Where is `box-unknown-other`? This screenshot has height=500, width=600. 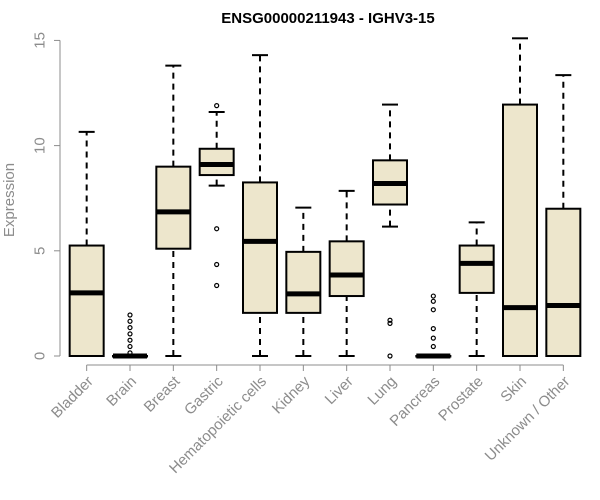 box-unknown-other is located at coordinates (563, 215).